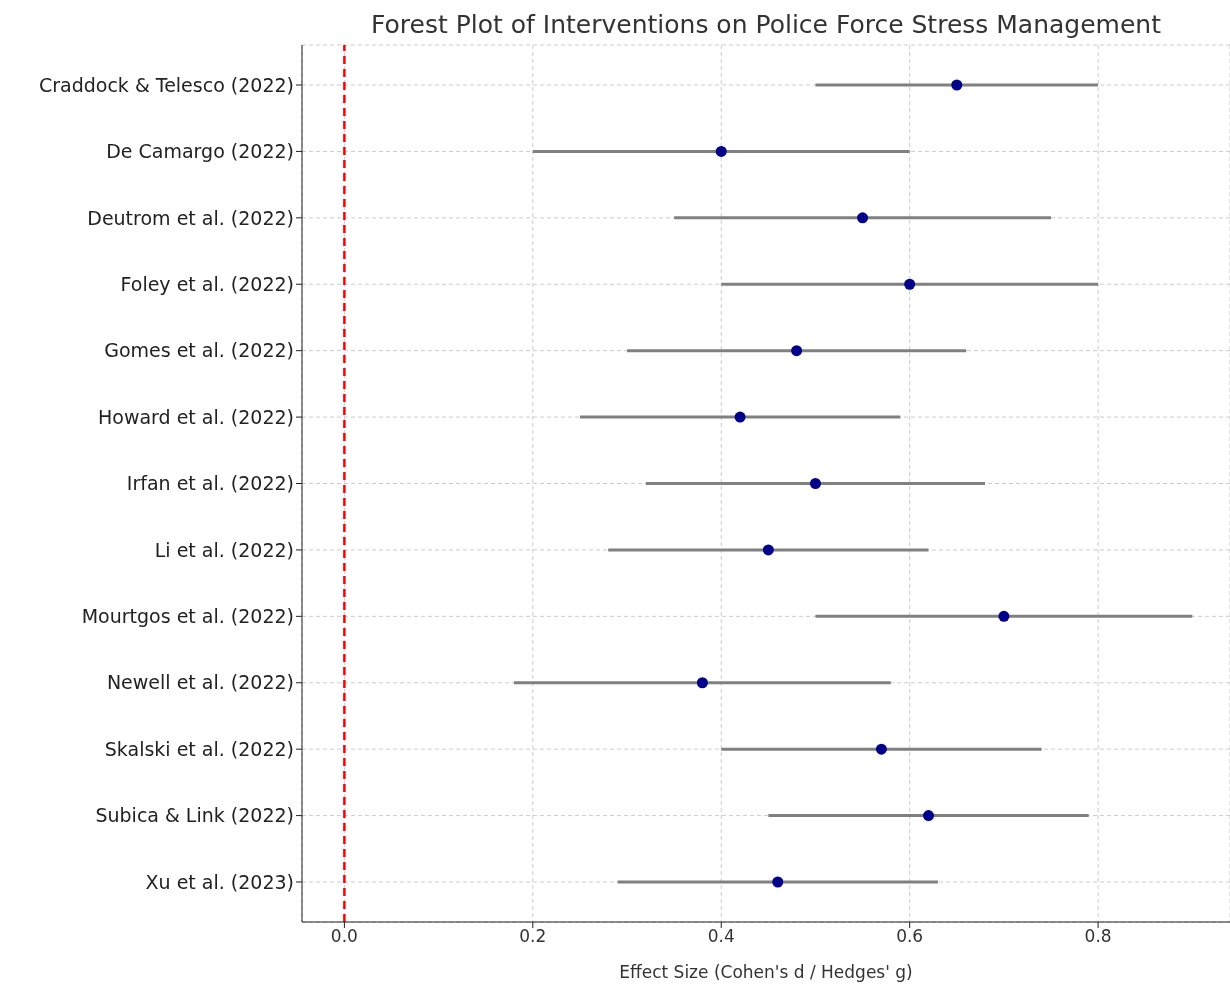  What do you see at coordinates (200, 151) in the screenshot?
I see `y-tick-label: De Camargo (2022)` at bounding box center [200, 151].